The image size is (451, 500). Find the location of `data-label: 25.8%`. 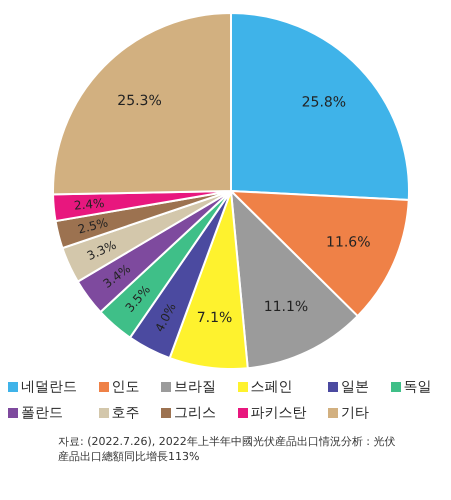

data-label: 25.8% is located at coordinates (324, 102).